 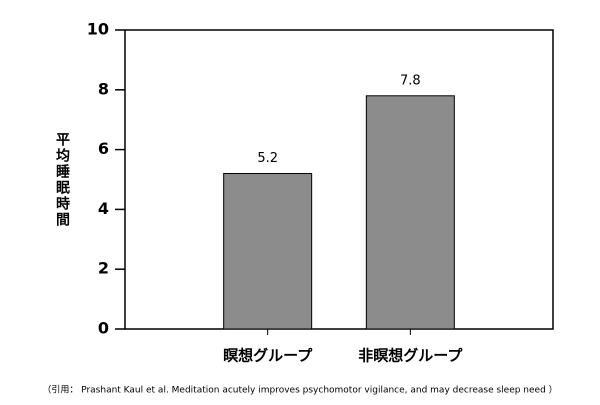 What do you see at coordinates (103, 268) in the screenshot?
I see `y-tick-label: 2` at bounding box center [103, 268].